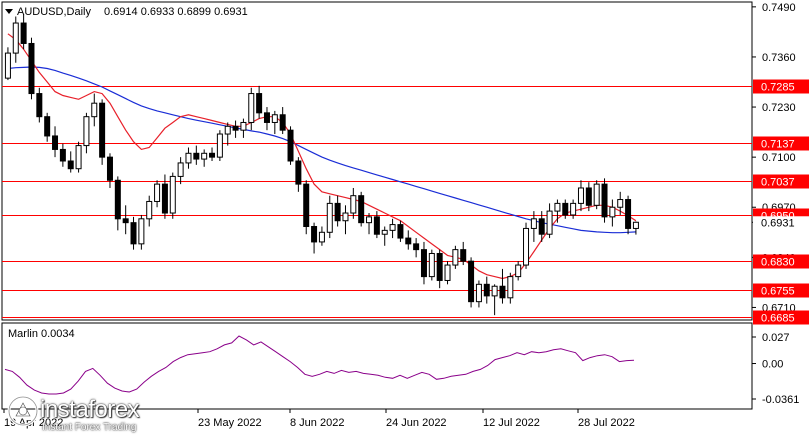 Image resolution: width=812 pixels, height=435 pixels. What do you see at coordinates (9, 11) in the screenshot?
I see `triangle-down-icon` at bounding box center [9, 11].